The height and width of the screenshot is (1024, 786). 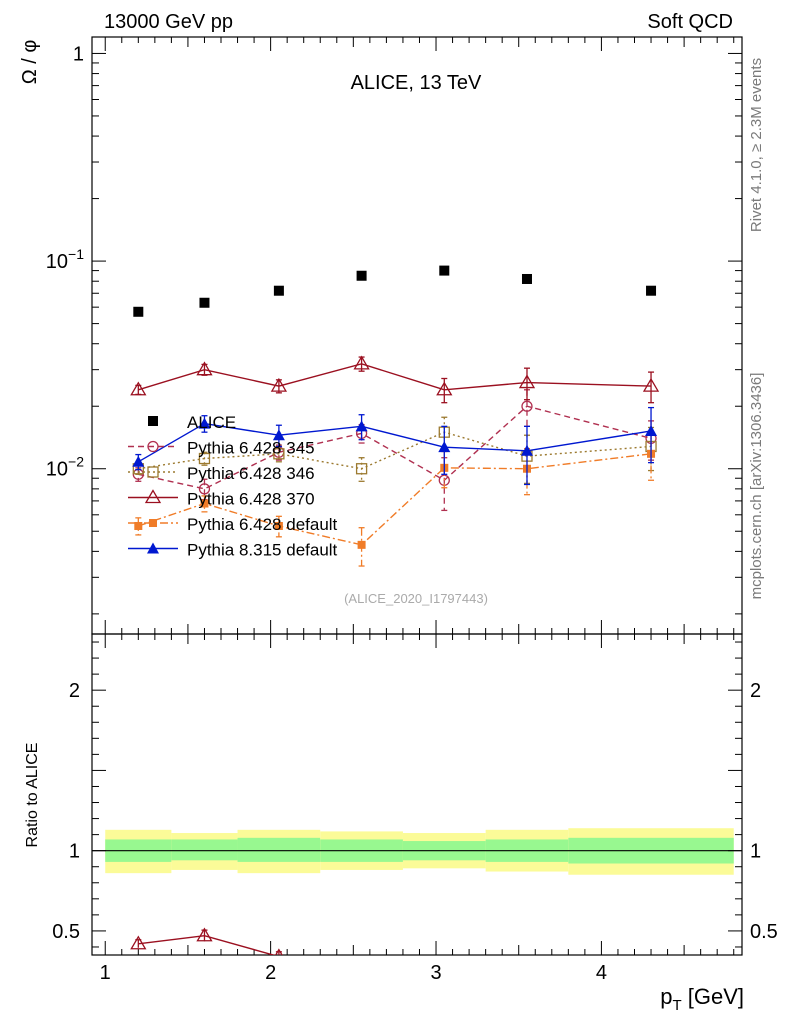 I want to click on series-pythia-8-315-default, so click(x=395, y=446).